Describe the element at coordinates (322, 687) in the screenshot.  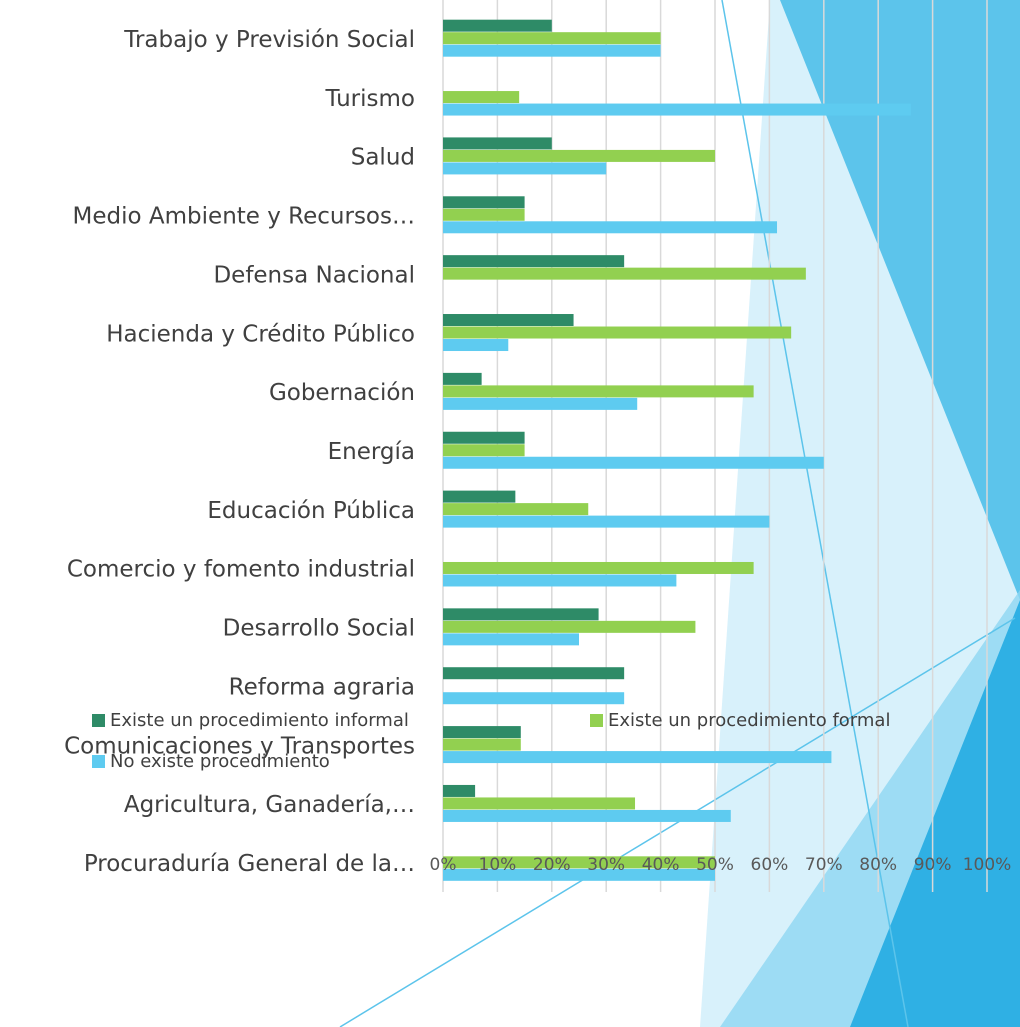
I see `y-tick-label: Reforma agraria` at that location.